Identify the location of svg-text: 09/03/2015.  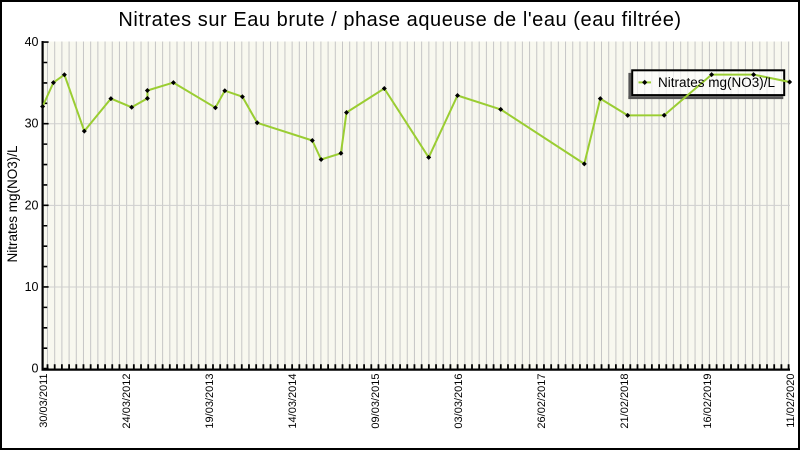
(376, 401).